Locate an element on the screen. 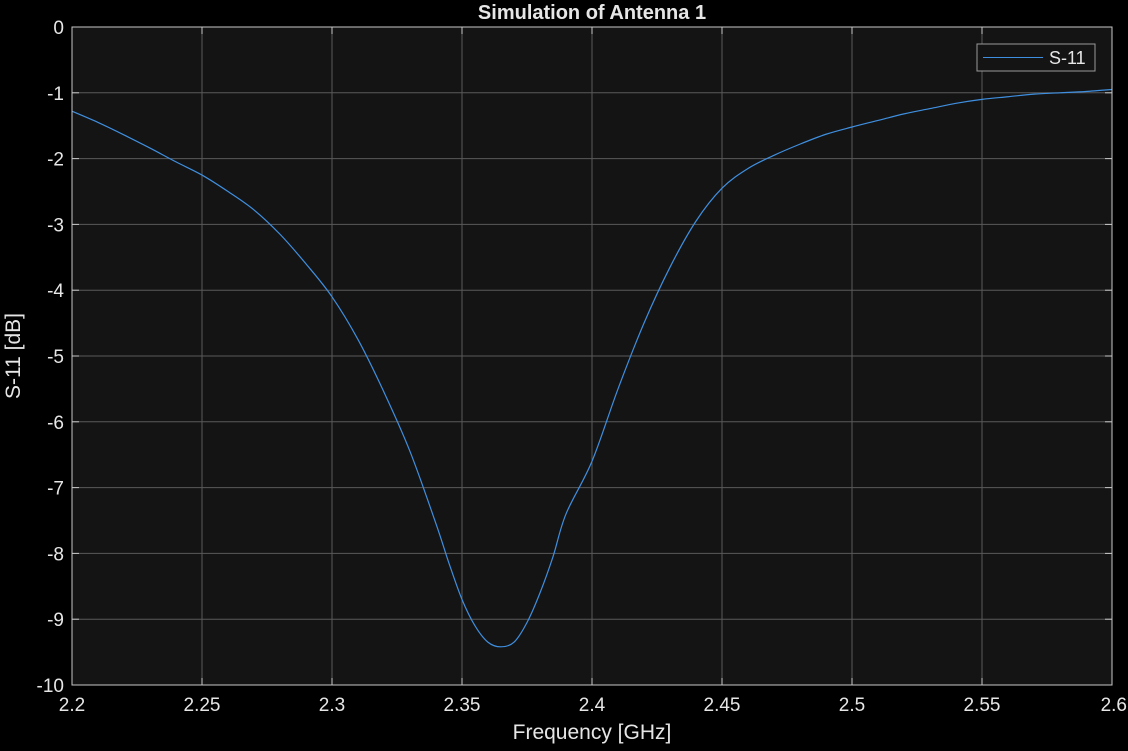 The height and width of the screenshot is (751, 1128). y-tick-label: -9 is located at coordinates (55, 620).